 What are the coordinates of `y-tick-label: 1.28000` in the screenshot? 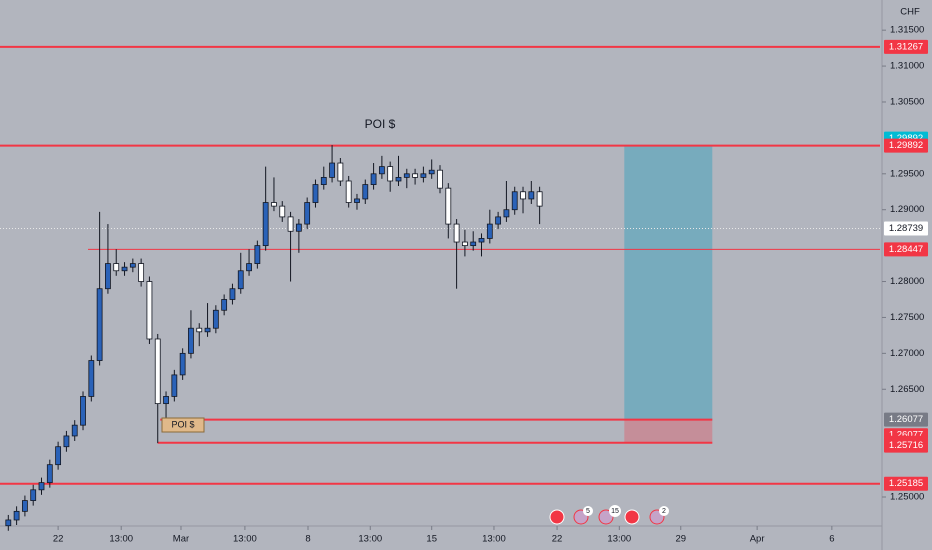 It's located at (907, 281).